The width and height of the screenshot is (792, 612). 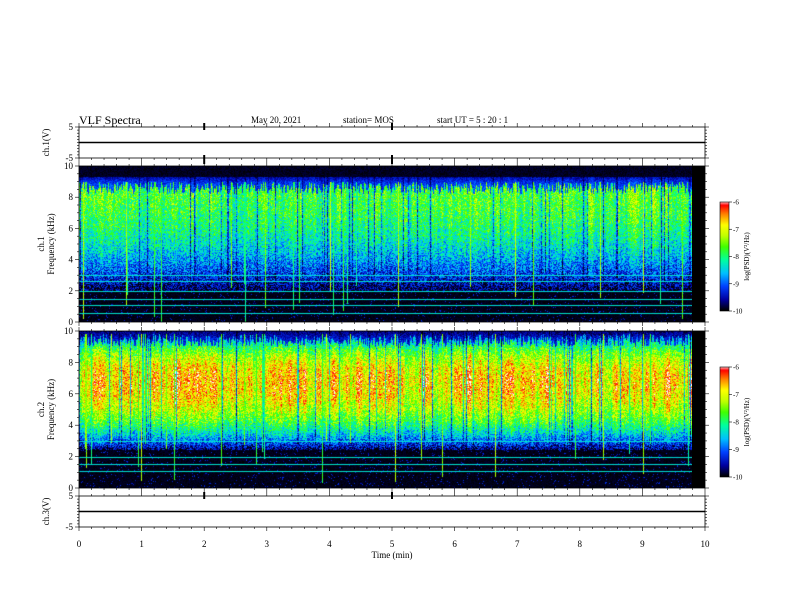 I want to click on ch1-spectrogram-ytick-label: 4, so click(x=71, y=260).